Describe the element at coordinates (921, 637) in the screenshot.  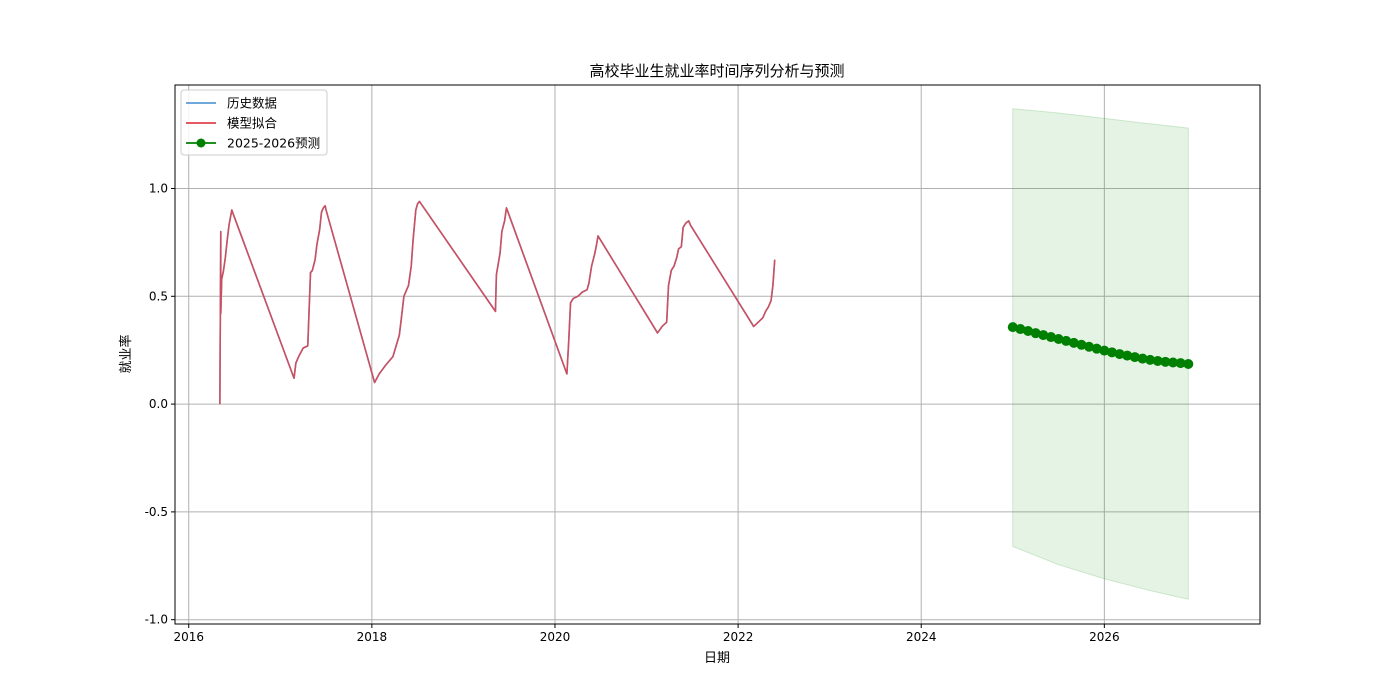
I see `x-tick-label: 2024` at that location.